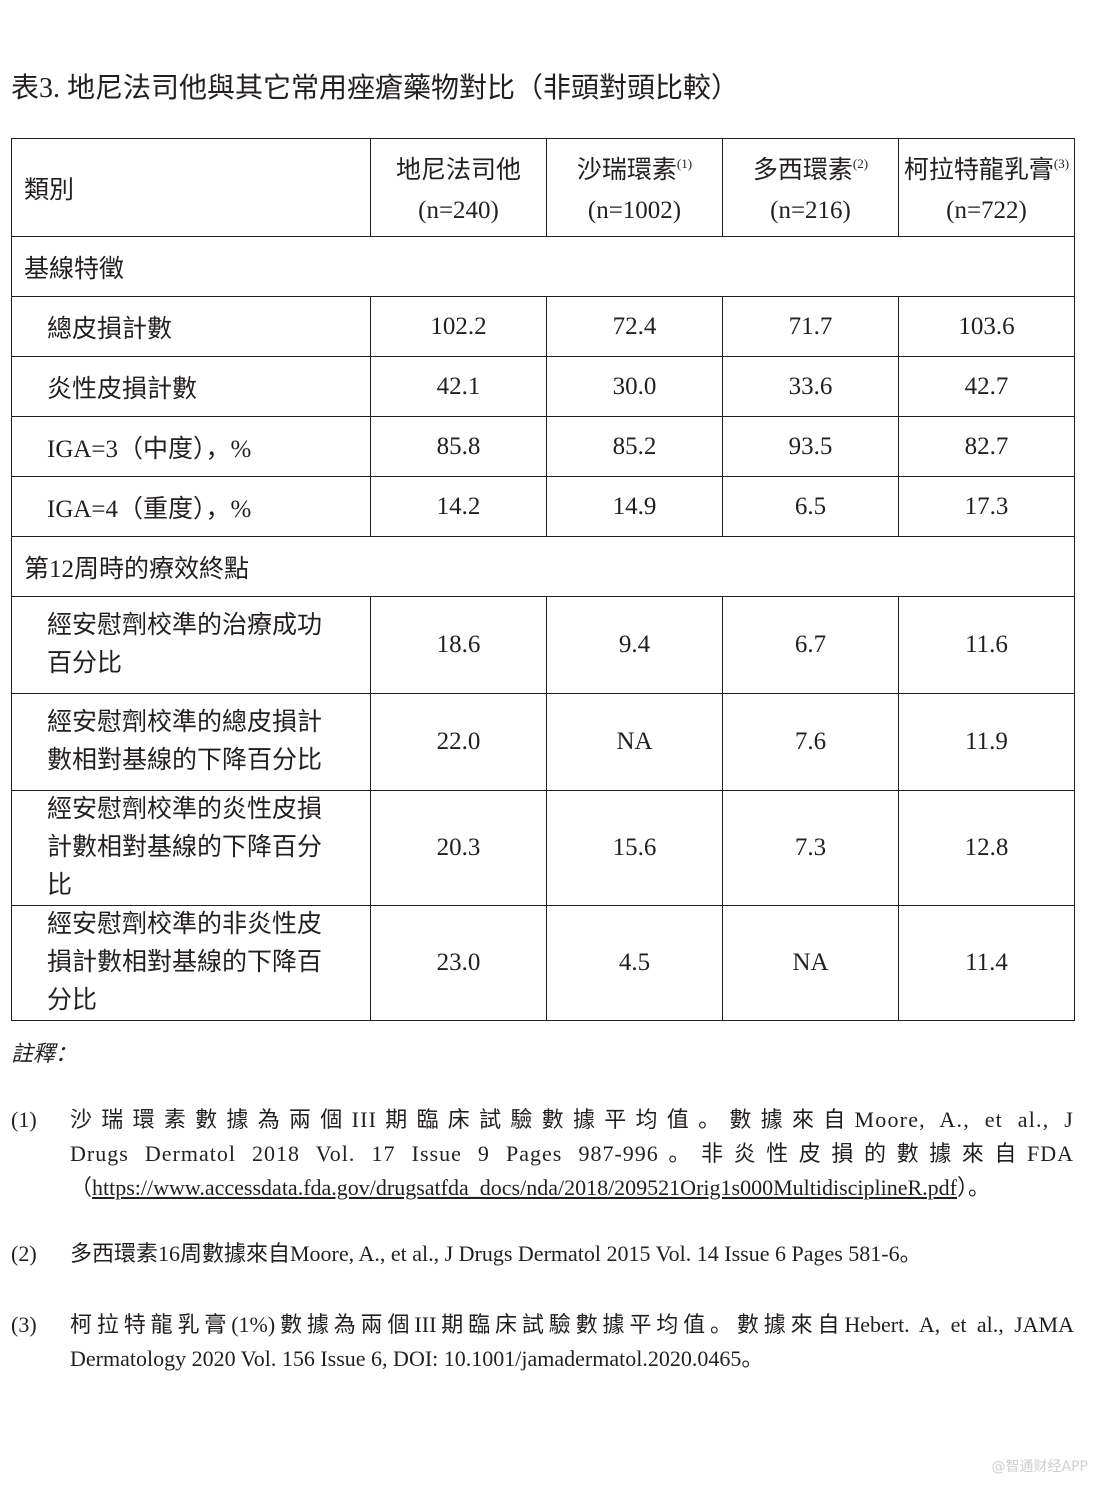  What do you see at coordinates (458, 446) in the screenshot?
I see `table-cell: 85.8` at bounding box center [458, 446].